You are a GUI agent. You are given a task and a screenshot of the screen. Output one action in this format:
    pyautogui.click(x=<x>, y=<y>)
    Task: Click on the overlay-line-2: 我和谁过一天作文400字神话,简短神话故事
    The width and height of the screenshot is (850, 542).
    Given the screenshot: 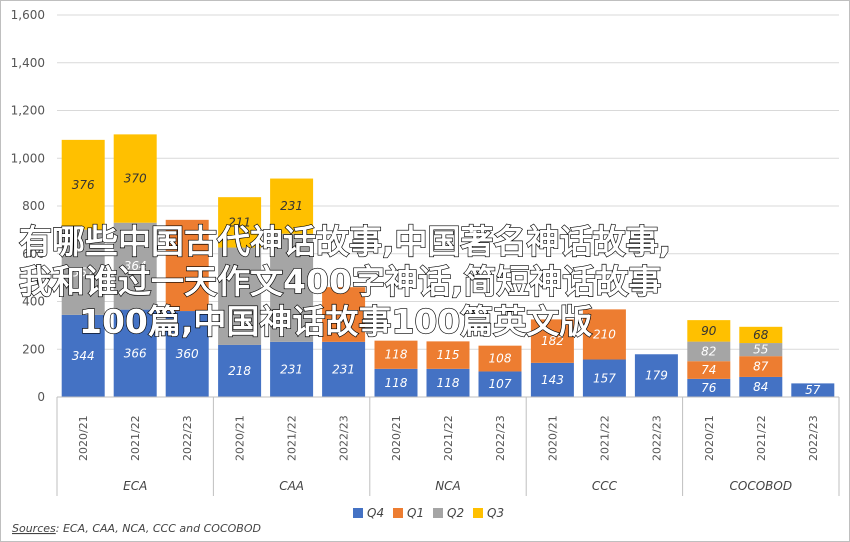 What is the action you would take?
    pyautogui.click(x=340, y=281)
    